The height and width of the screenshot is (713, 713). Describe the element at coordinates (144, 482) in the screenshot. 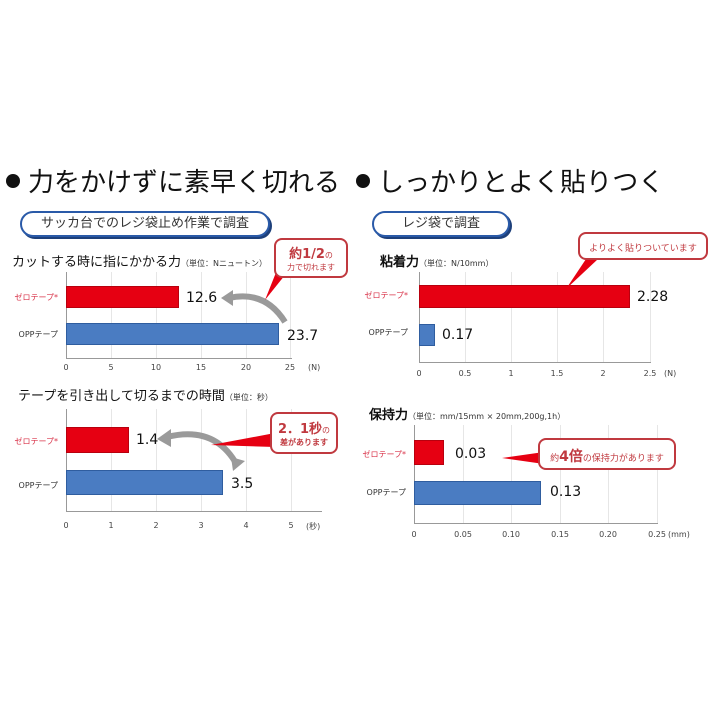

I see `chart2-bar-opp` at that location.